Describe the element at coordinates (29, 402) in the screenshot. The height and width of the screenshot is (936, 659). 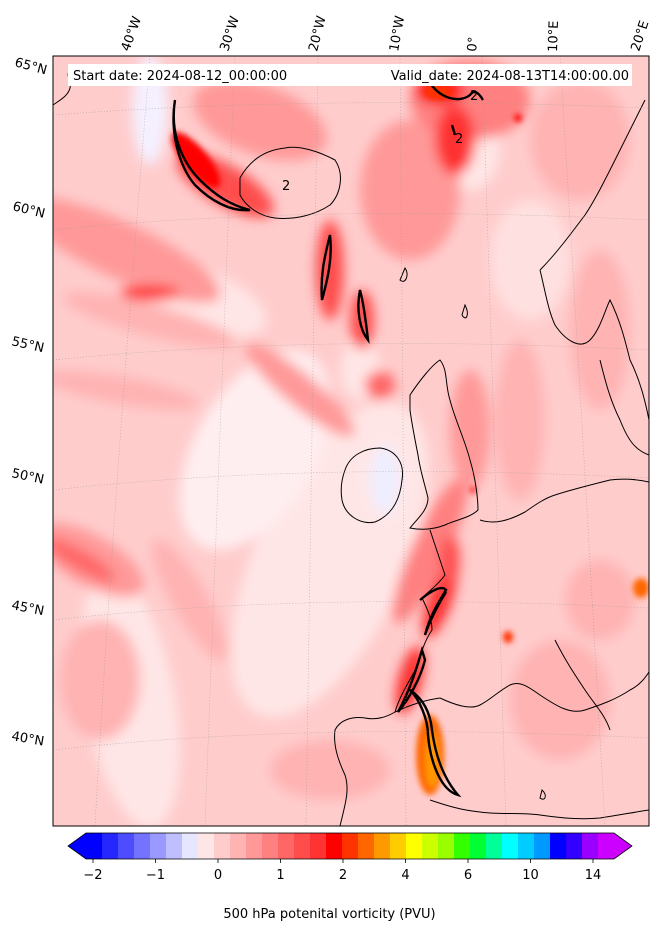
I see `lat-tick-labels: 65°N 60°N 55°N 50°N 45°N 40°N` at that location.